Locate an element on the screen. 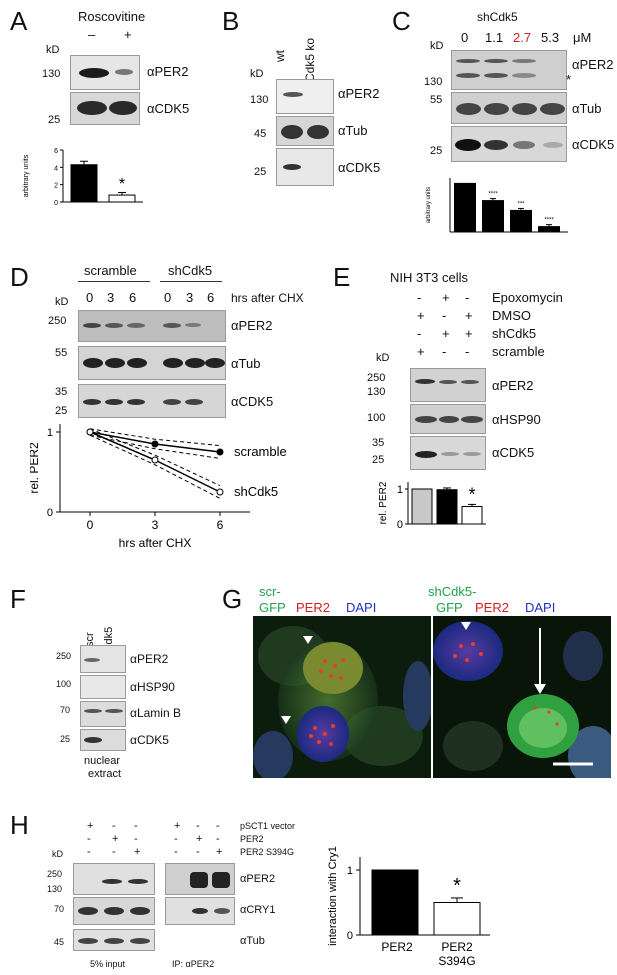  panel-b-letter: B is located at coordinates (231, 21).